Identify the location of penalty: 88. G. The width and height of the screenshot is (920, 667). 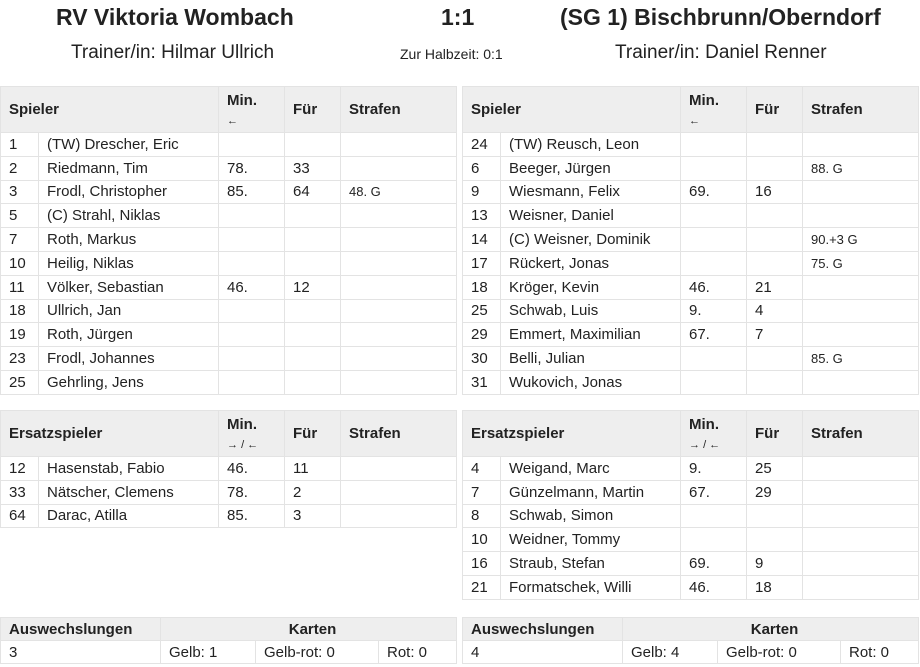
(860, 168).